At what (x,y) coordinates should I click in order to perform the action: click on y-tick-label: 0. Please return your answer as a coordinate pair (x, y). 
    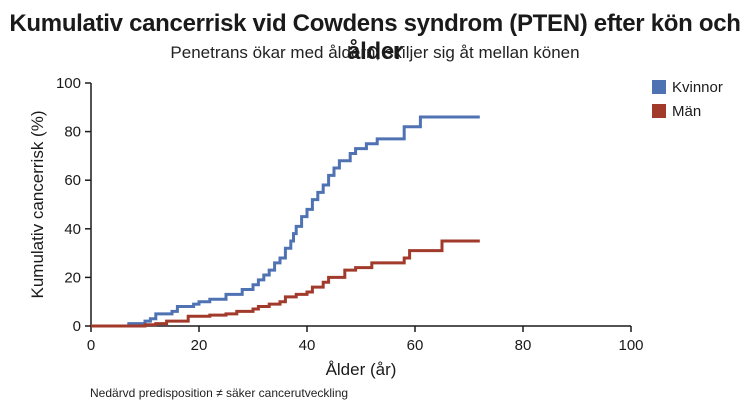
    Looking at the image, I should click on (77, 326).